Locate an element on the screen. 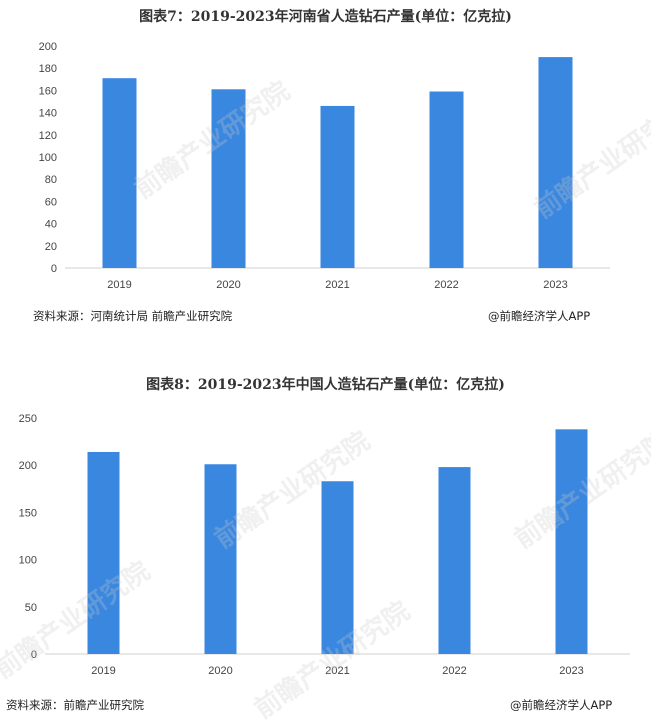 This screenshot has height=726, width=651. y-tick-label: 60 is located at coordinates (51, 202).